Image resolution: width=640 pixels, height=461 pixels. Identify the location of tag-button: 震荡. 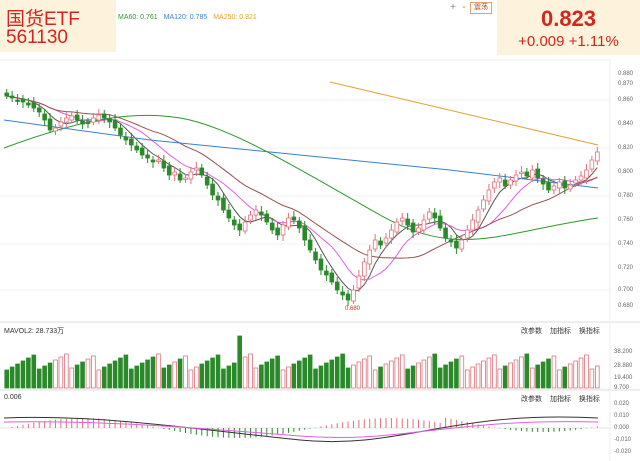
(481, 8).